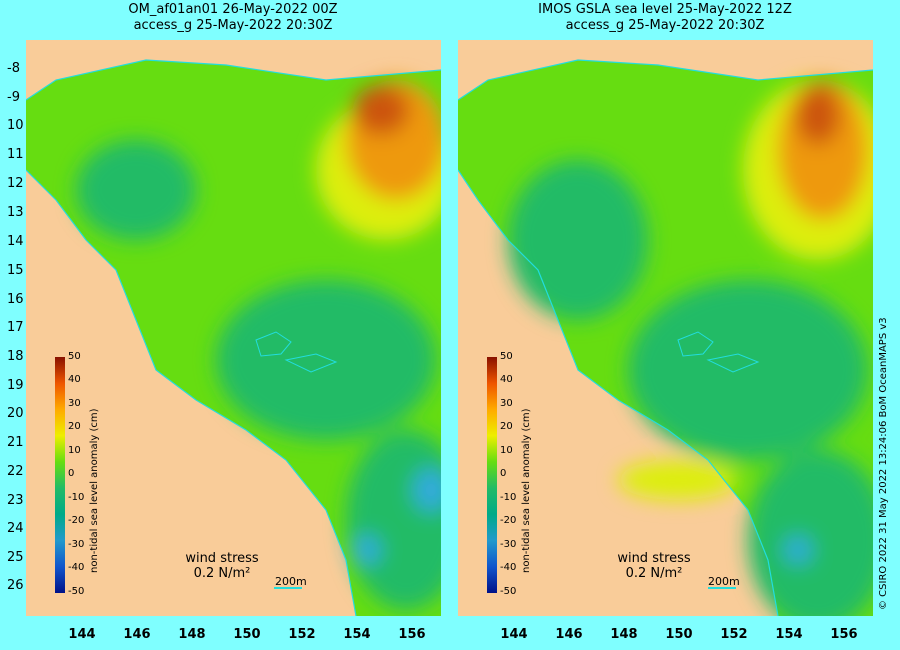 This screenshot has width=900, height=650. I want to click on y-tick: 19, so click(15, 385).